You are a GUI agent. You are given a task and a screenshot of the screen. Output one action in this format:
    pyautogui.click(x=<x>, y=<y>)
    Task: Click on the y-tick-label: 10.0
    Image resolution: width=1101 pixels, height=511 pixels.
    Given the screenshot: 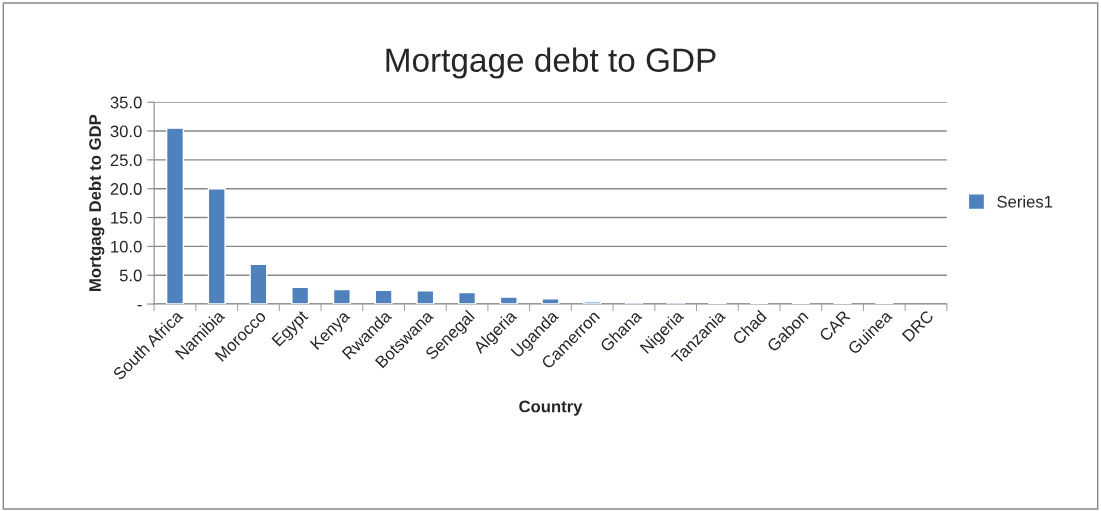 What is the action you would take?
    pyautogui.click(x=126, y=246)
    